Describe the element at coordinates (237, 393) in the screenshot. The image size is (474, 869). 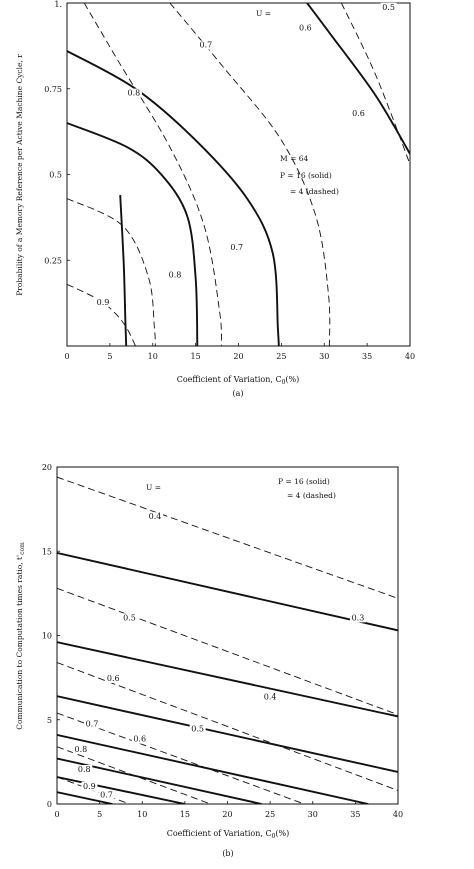
I see `panel-label-a: (a)` at that location.